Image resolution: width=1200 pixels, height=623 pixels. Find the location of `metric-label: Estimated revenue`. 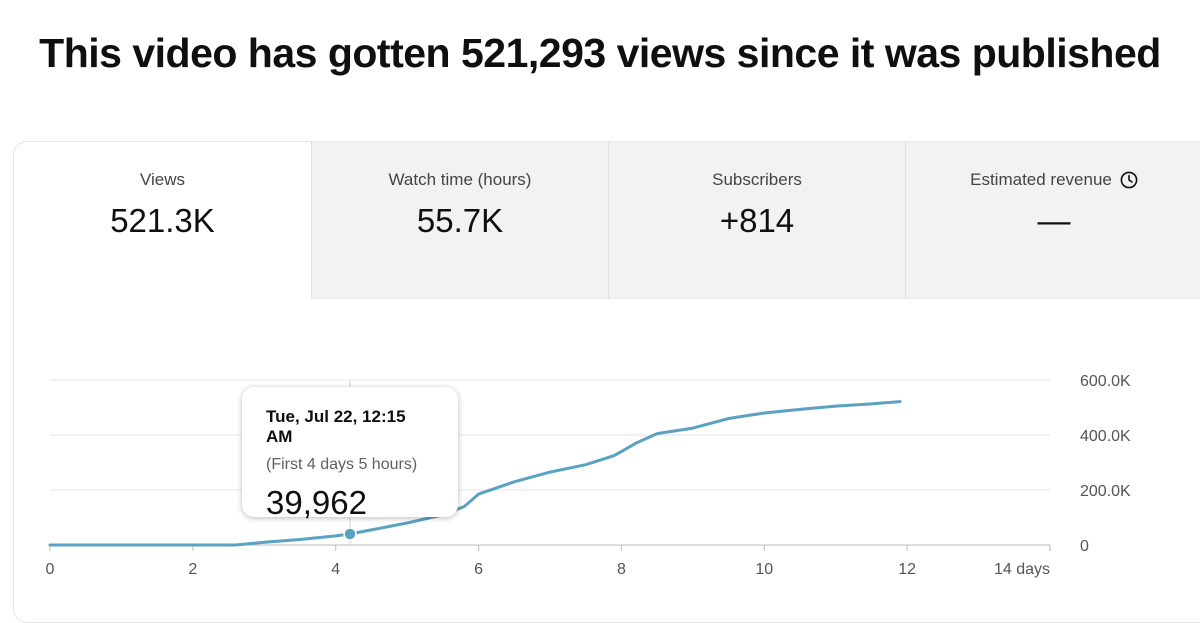

metric-label: Estimated revenue is located at coordinates (1053, 180).